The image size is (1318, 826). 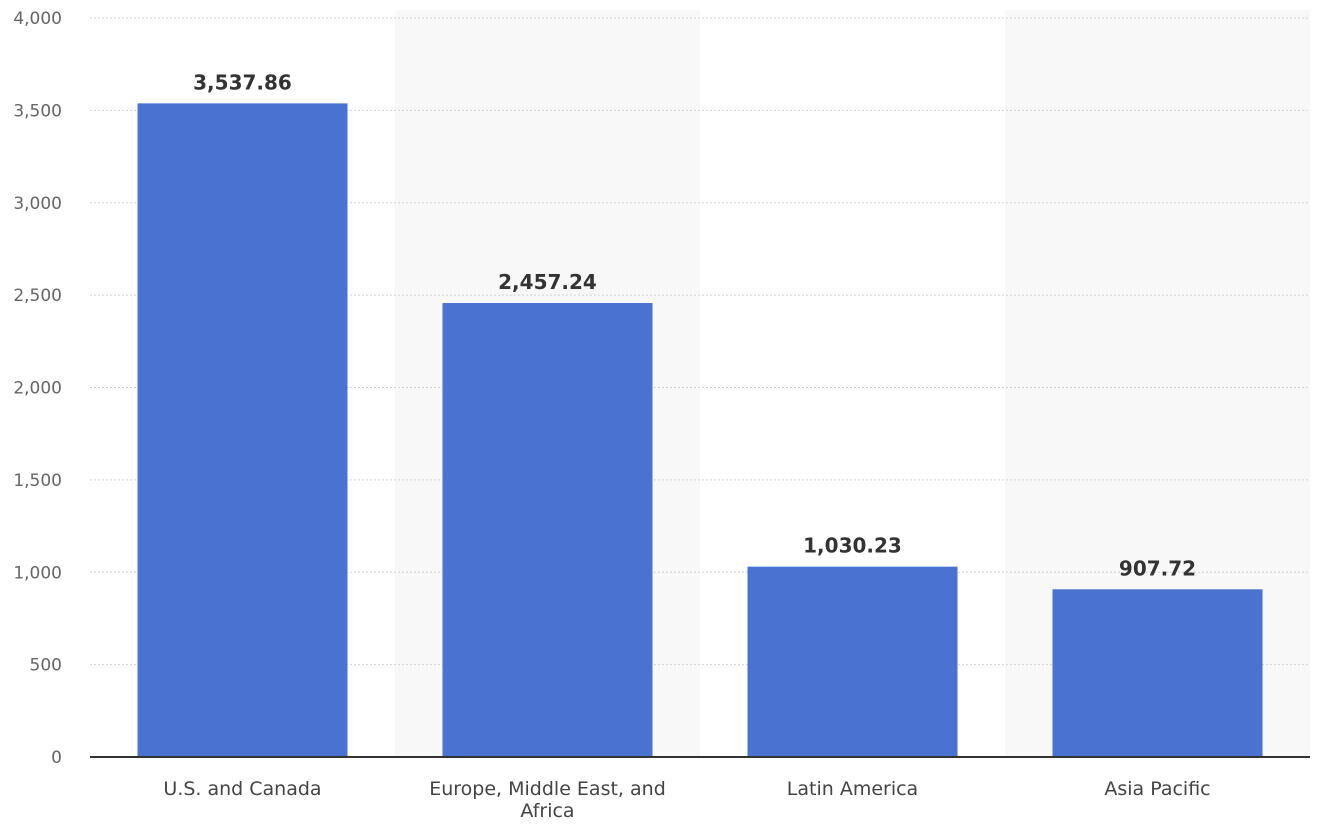 I want to click on x-tick-label: Latin America, so click(x=852, y=789).